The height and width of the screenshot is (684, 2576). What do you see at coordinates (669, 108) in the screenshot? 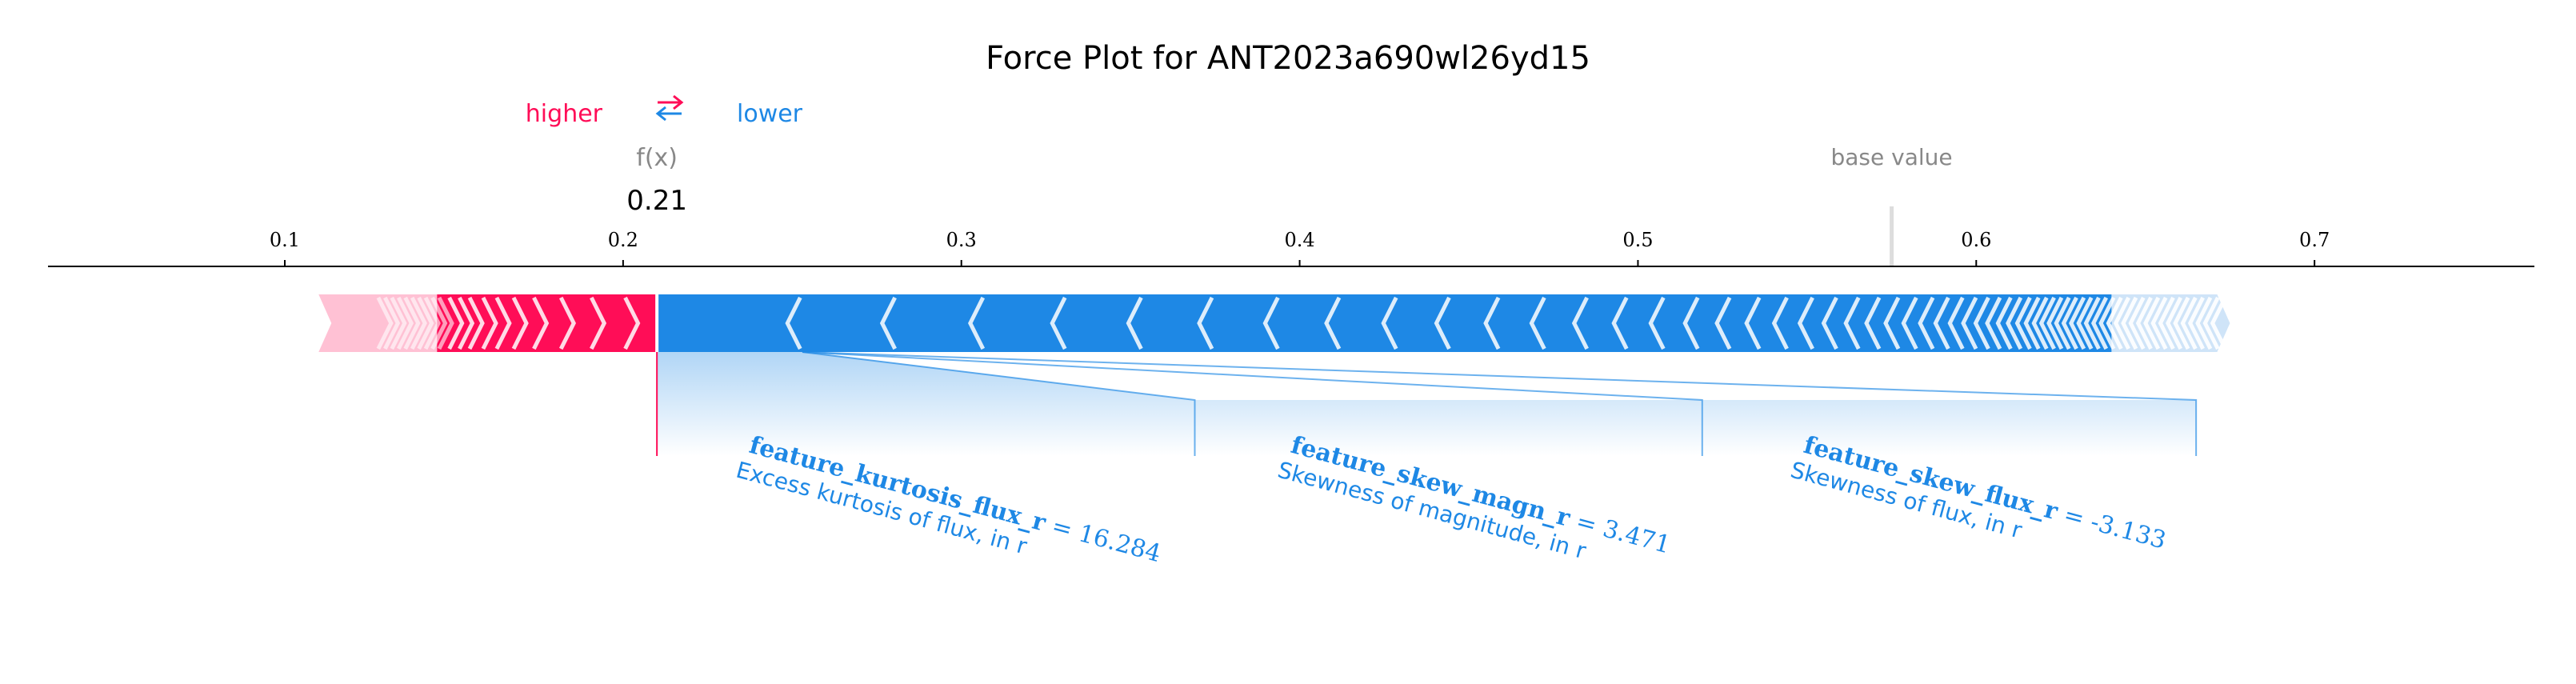
I see `legend-arrows-icon` at bounding box center [669, 108].